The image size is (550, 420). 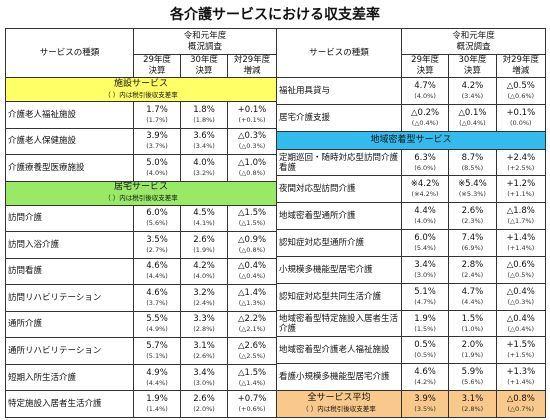 I want to click on after-tax-value: (4.0%), so click(x=425, y=95).